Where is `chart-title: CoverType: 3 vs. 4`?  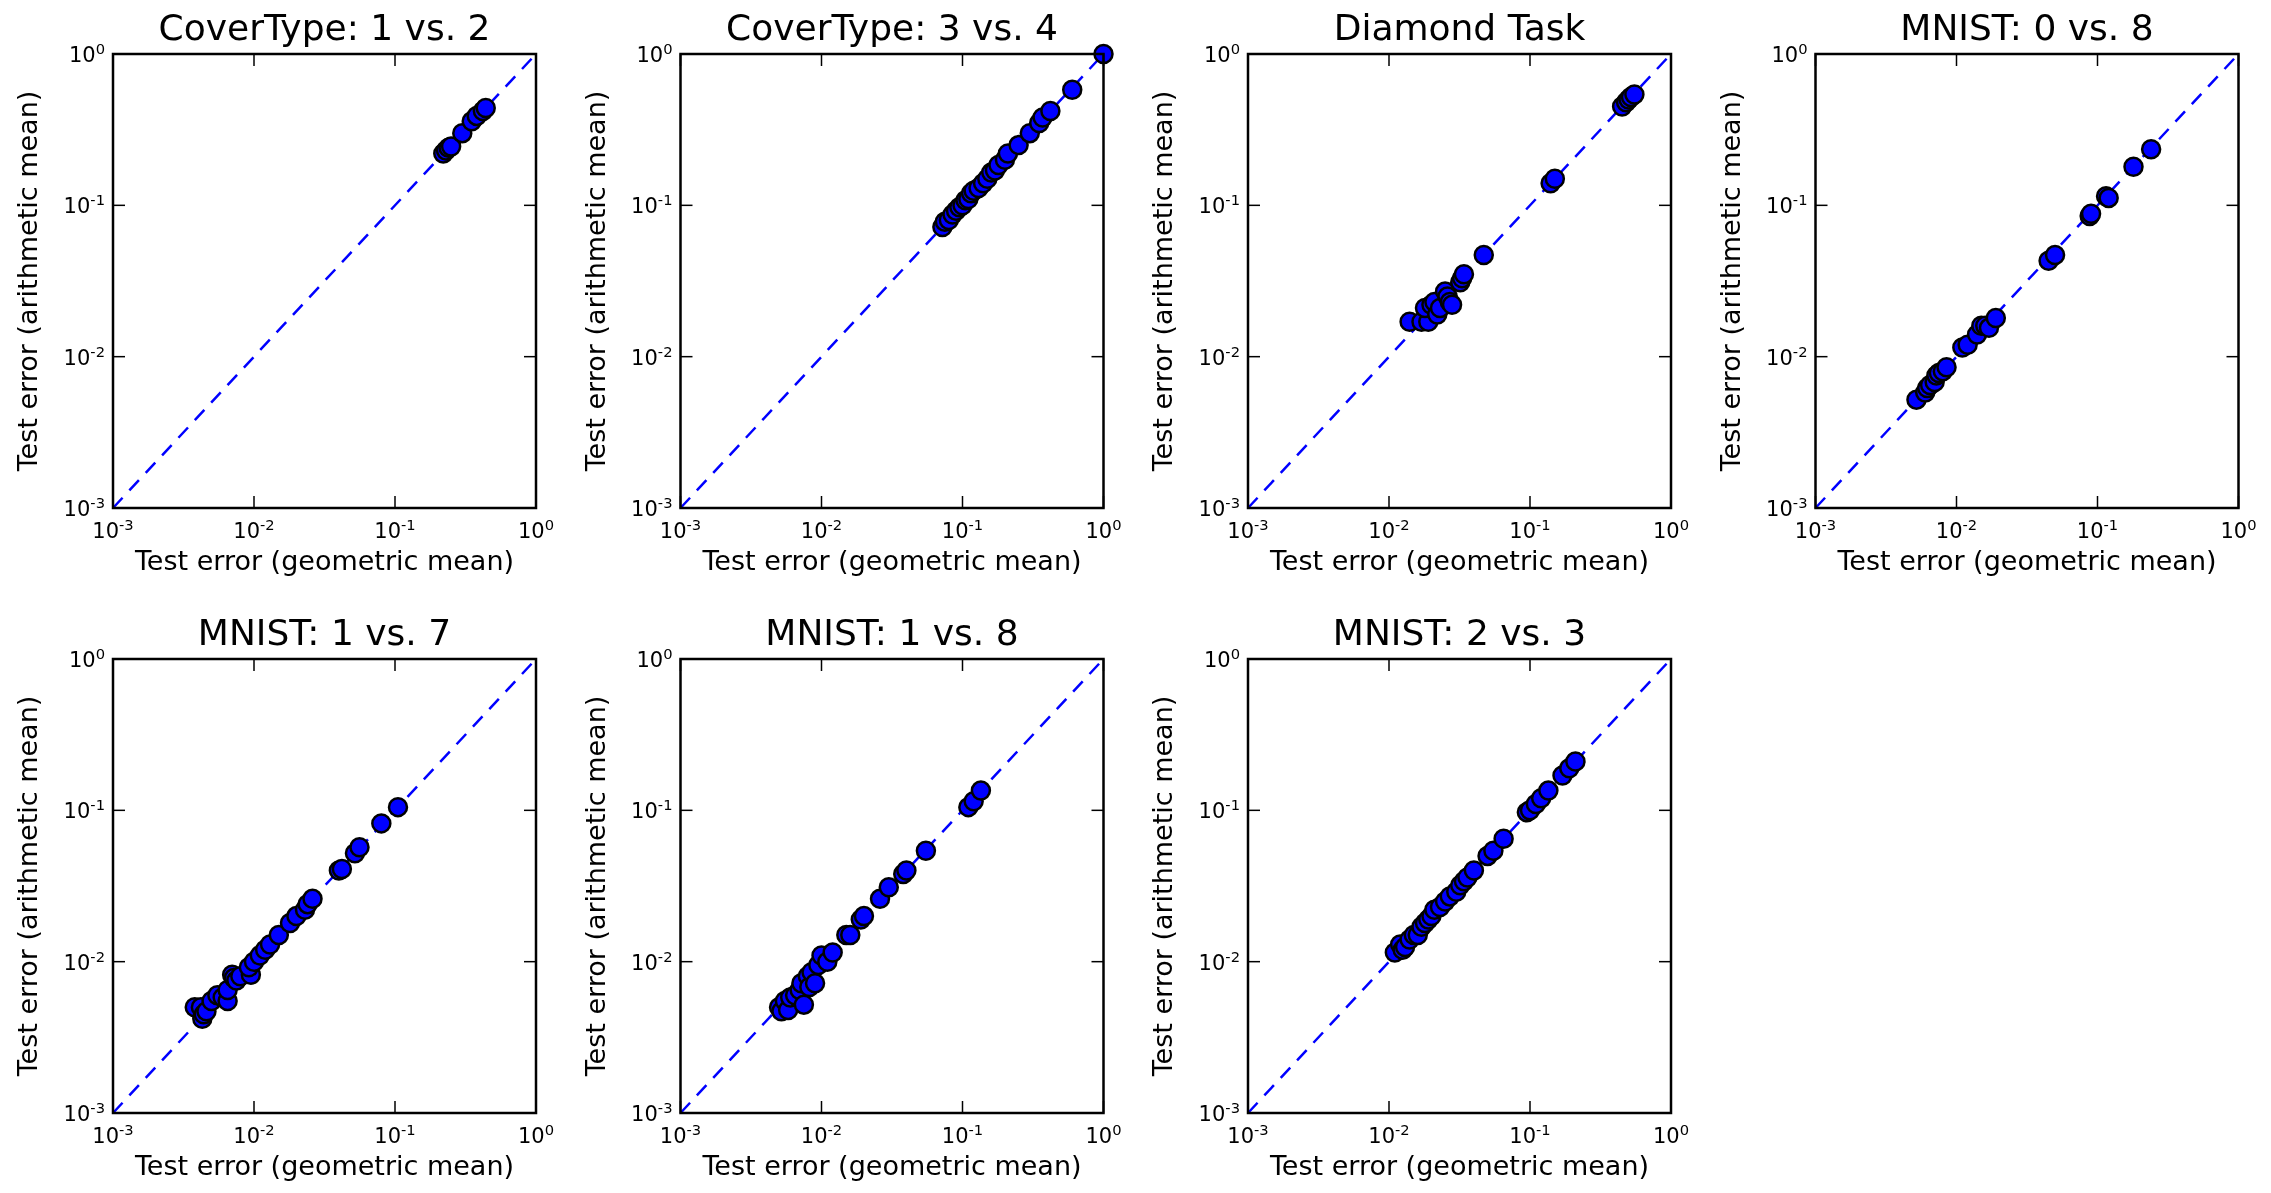
chart-title: CoverType: 3 vs. 4 is located at coordinates (892, 27).